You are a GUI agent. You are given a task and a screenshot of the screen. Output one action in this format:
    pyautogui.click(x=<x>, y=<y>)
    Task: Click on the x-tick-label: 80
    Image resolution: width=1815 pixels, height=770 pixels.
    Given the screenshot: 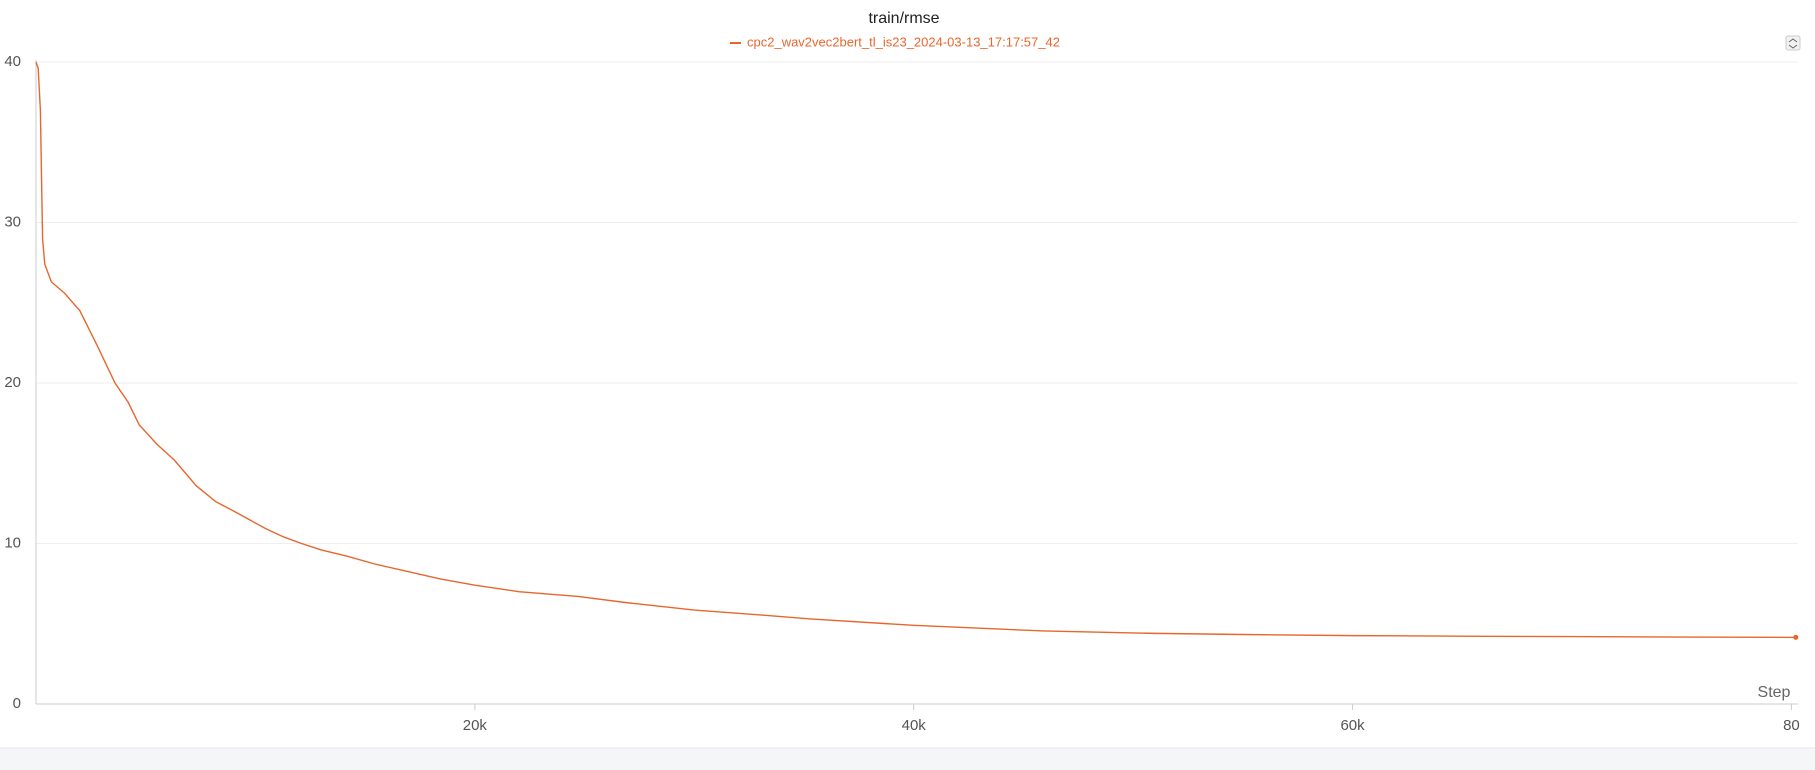 What is the action you would take?
    pyautogui.click(x=1791, y=725)
    